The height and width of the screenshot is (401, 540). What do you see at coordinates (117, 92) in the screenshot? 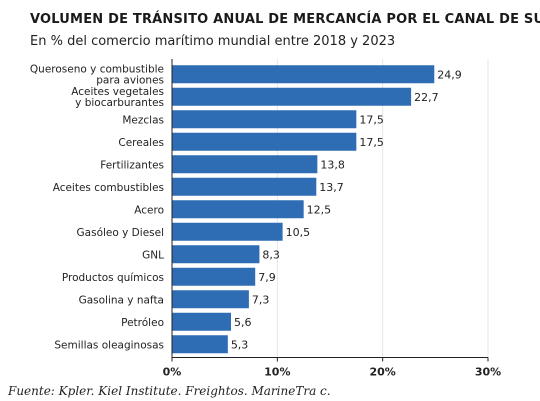
I see `category-label: Aceites vegetales` at bounding box center [117, 92].